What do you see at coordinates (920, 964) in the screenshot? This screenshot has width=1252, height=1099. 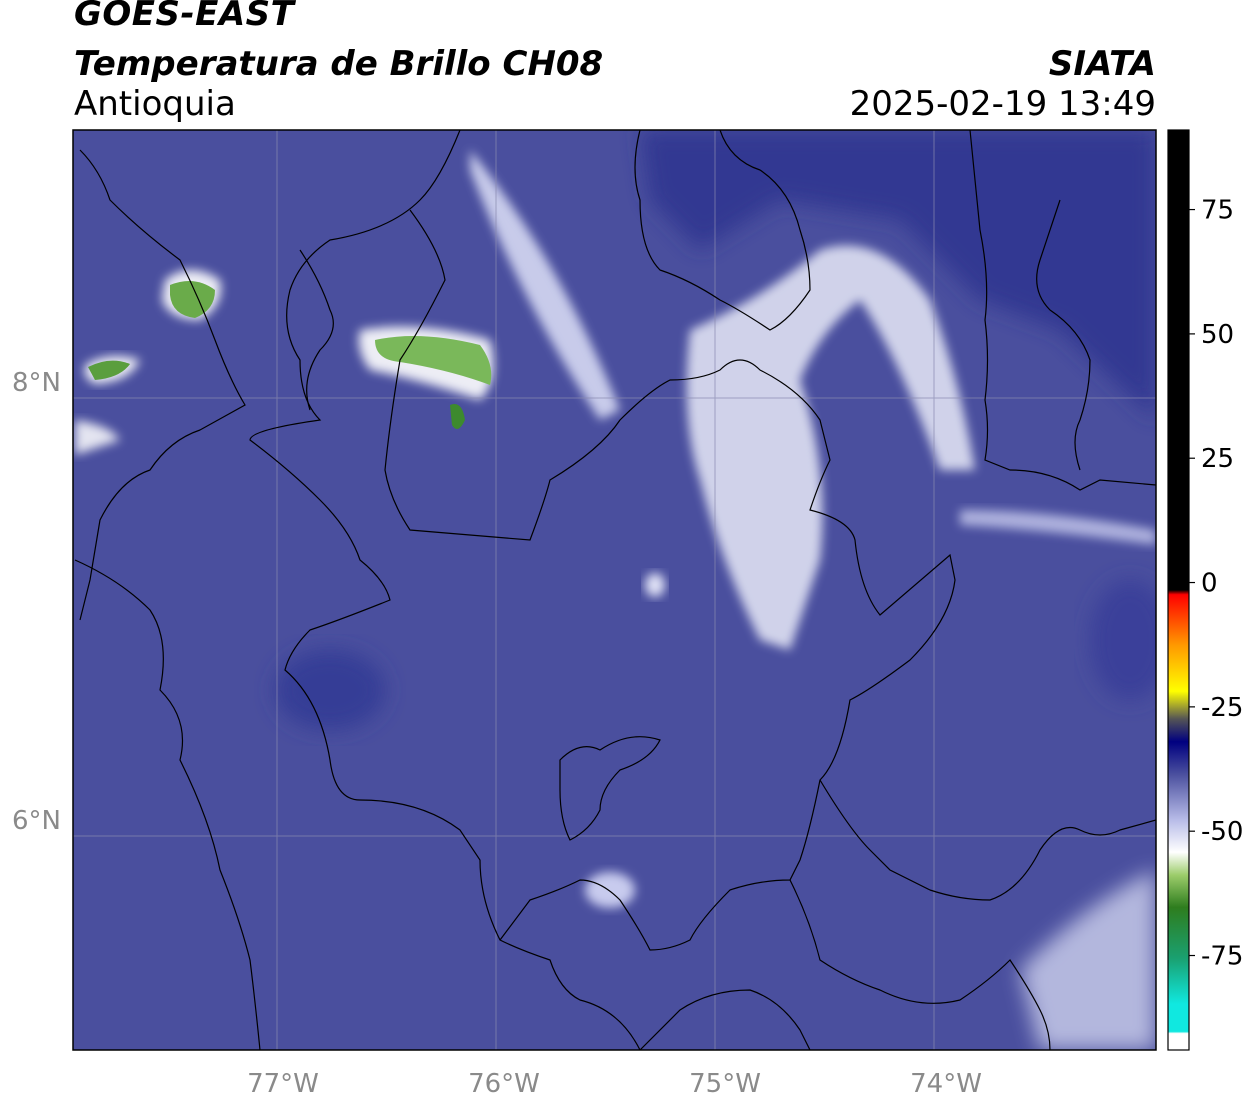 I see `department-boundary-south` at bounding box center [920, 964].